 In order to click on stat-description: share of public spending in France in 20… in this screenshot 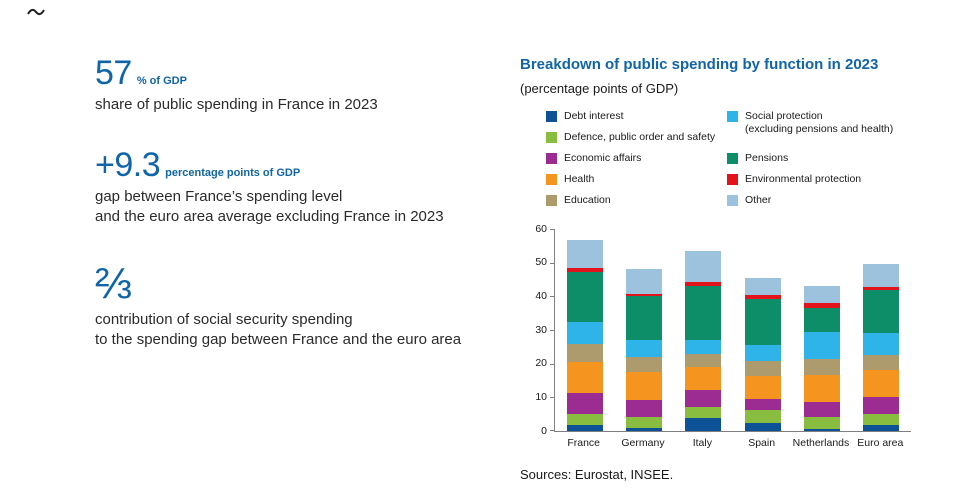, I will do `click(236, 104)`.